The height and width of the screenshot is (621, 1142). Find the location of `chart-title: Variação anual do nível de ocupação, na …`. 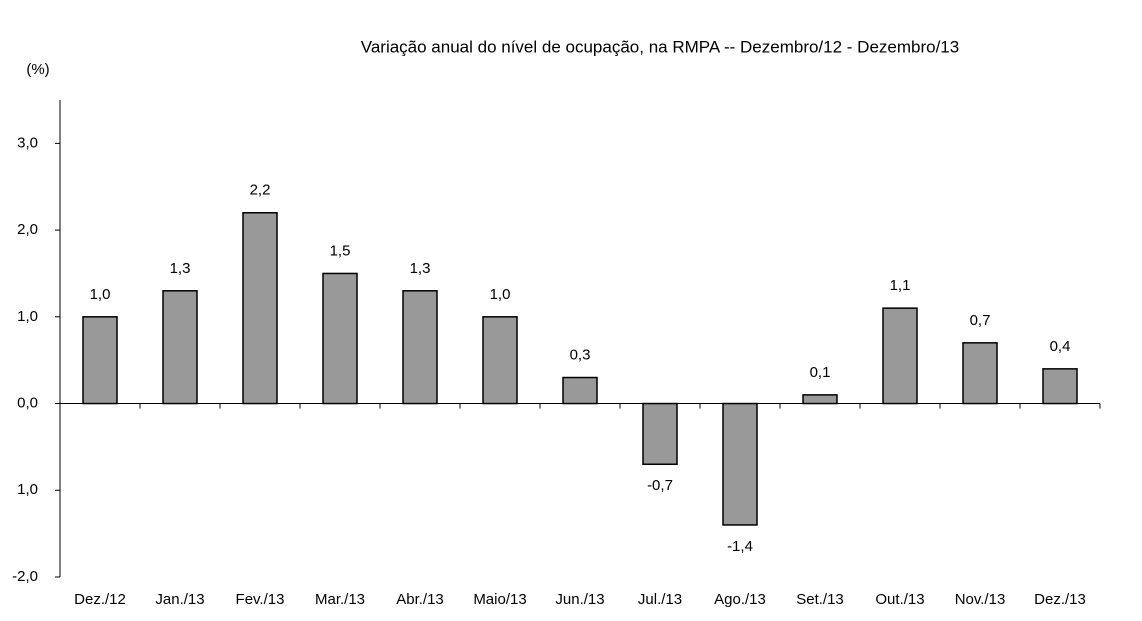

chart-title: Variação anual do nível de ocupação, na … is located at coordinates (660, 46).